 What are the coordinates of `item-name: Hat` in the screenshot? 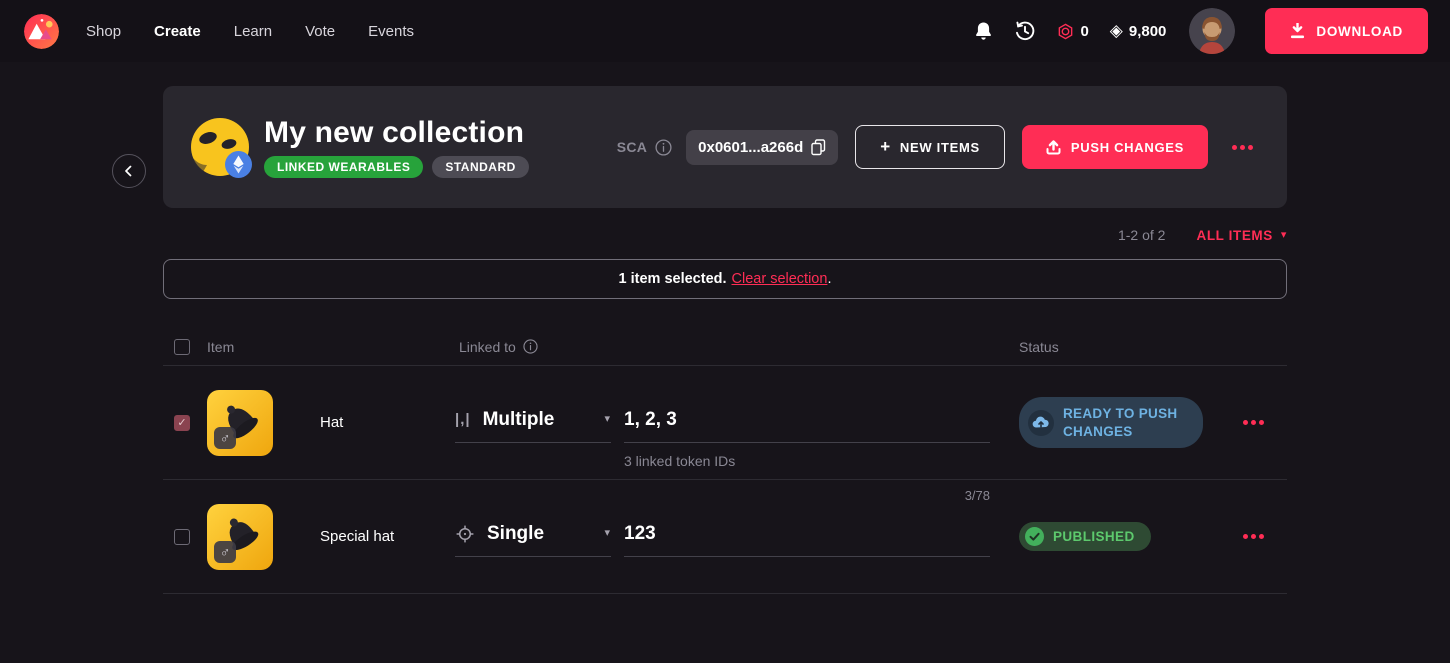 It's located at (332, 422).